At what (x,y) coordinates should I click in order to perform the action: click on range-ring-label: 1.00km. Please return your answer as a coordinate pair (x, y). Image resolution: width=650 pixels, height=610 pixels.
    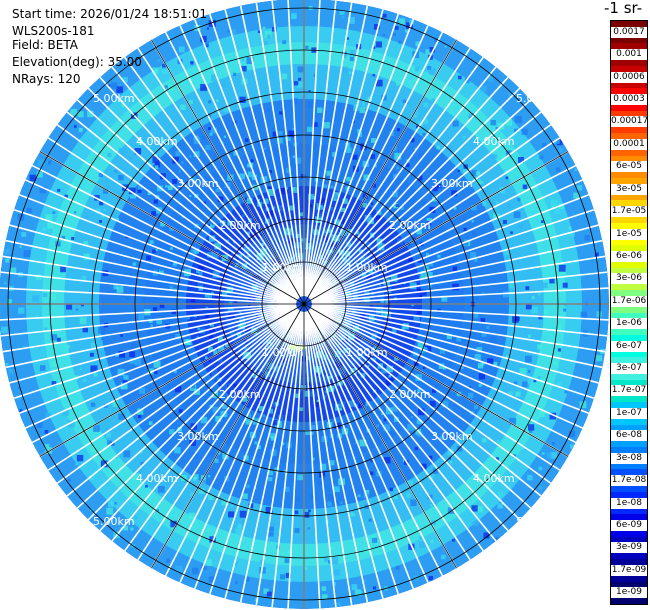
    Looking at the image, I should click on (367, 352).